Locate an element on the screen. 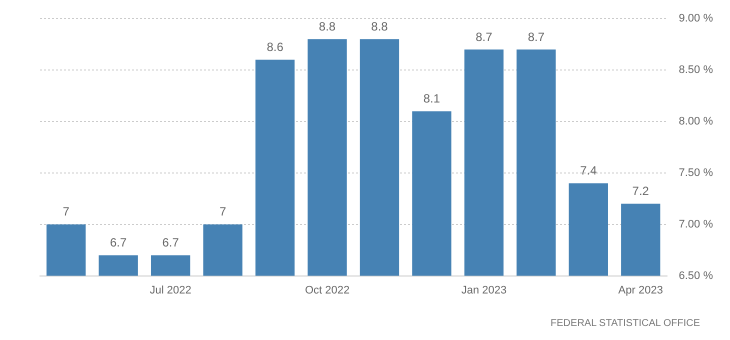 This screenshot has height=340, width=730. y-tick-label: 8.00 % is located at coordinates (696, 122).